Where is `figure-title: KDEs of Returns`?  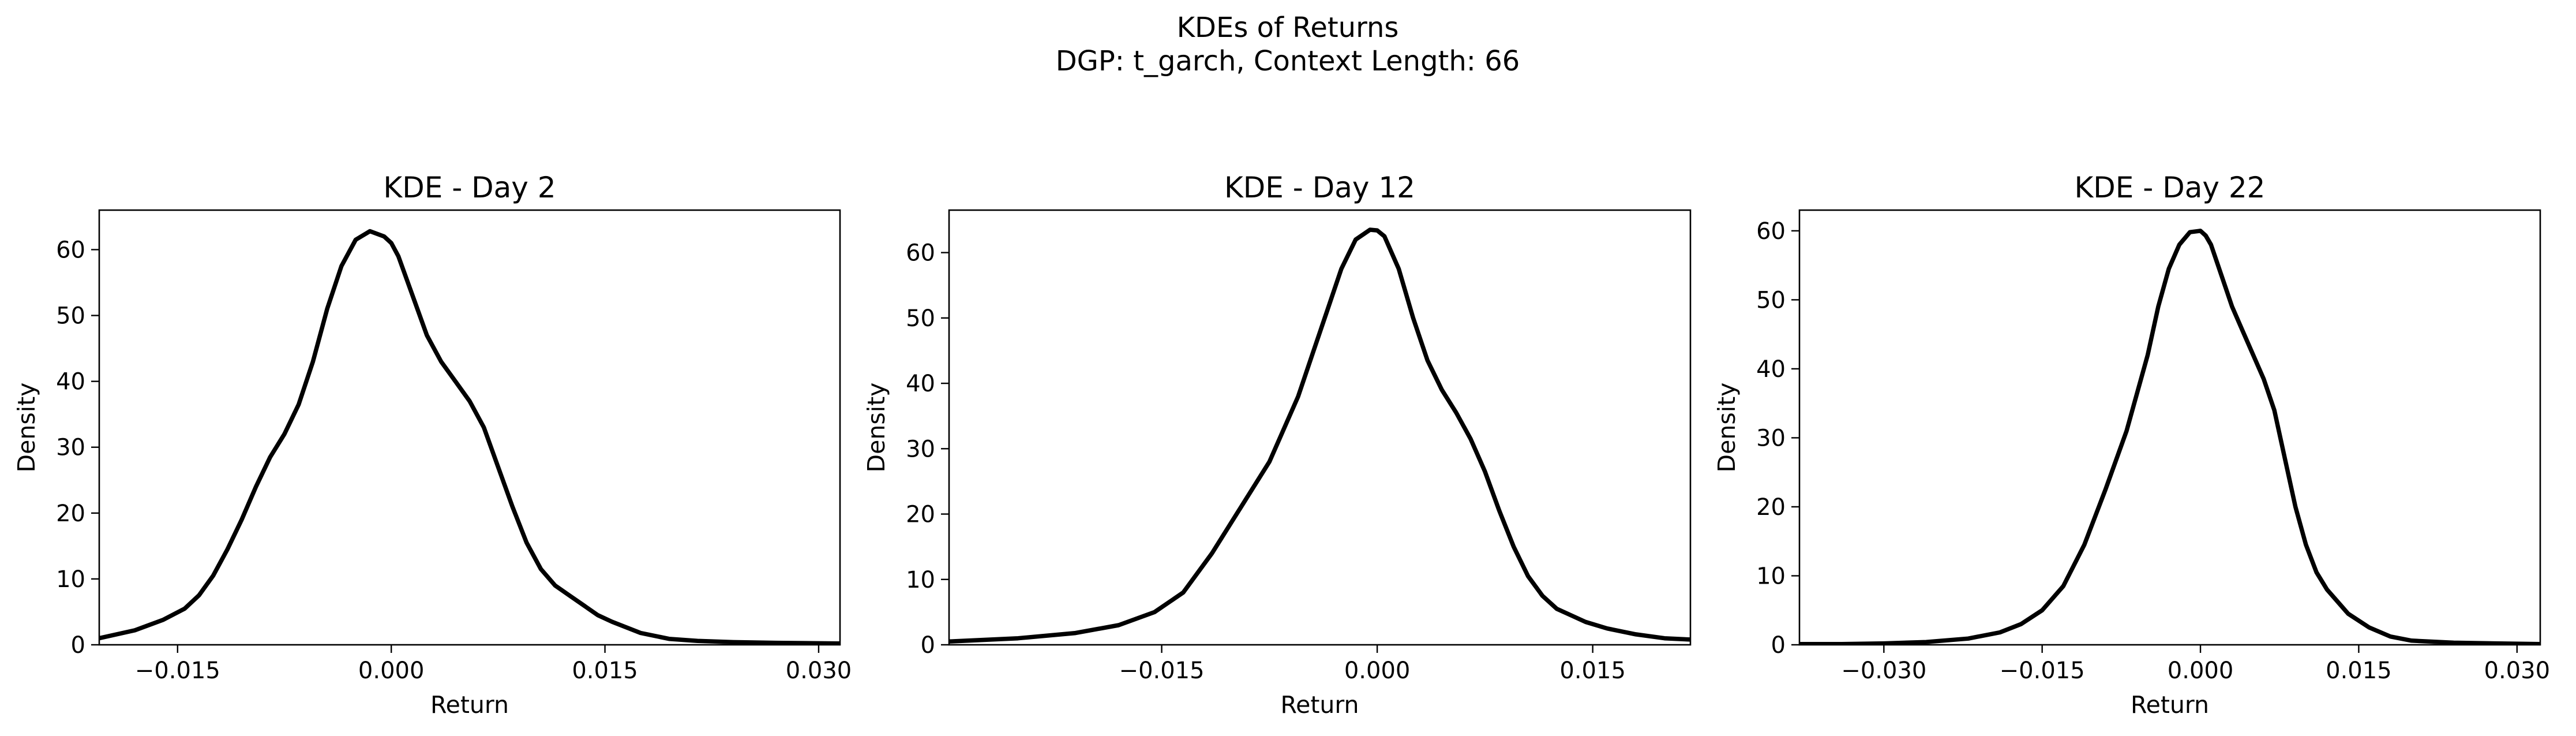
figure-title: KDEs of Returns is located at coordinates (1288, 28).